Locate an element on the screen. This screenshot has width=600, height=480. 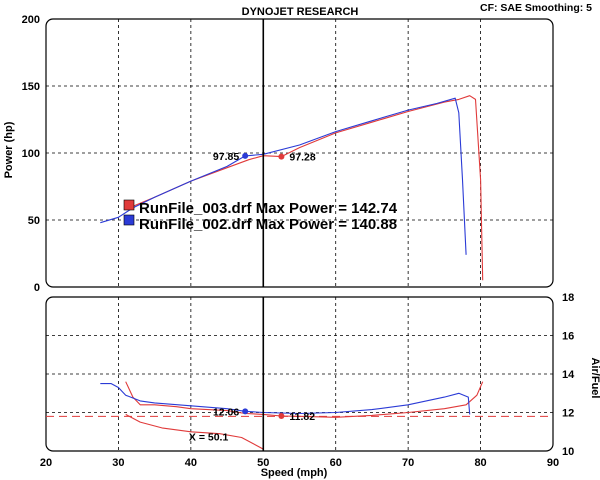
power-y-tick-labels: 0 50 100 150 200 is located at coordinates (31, 154).